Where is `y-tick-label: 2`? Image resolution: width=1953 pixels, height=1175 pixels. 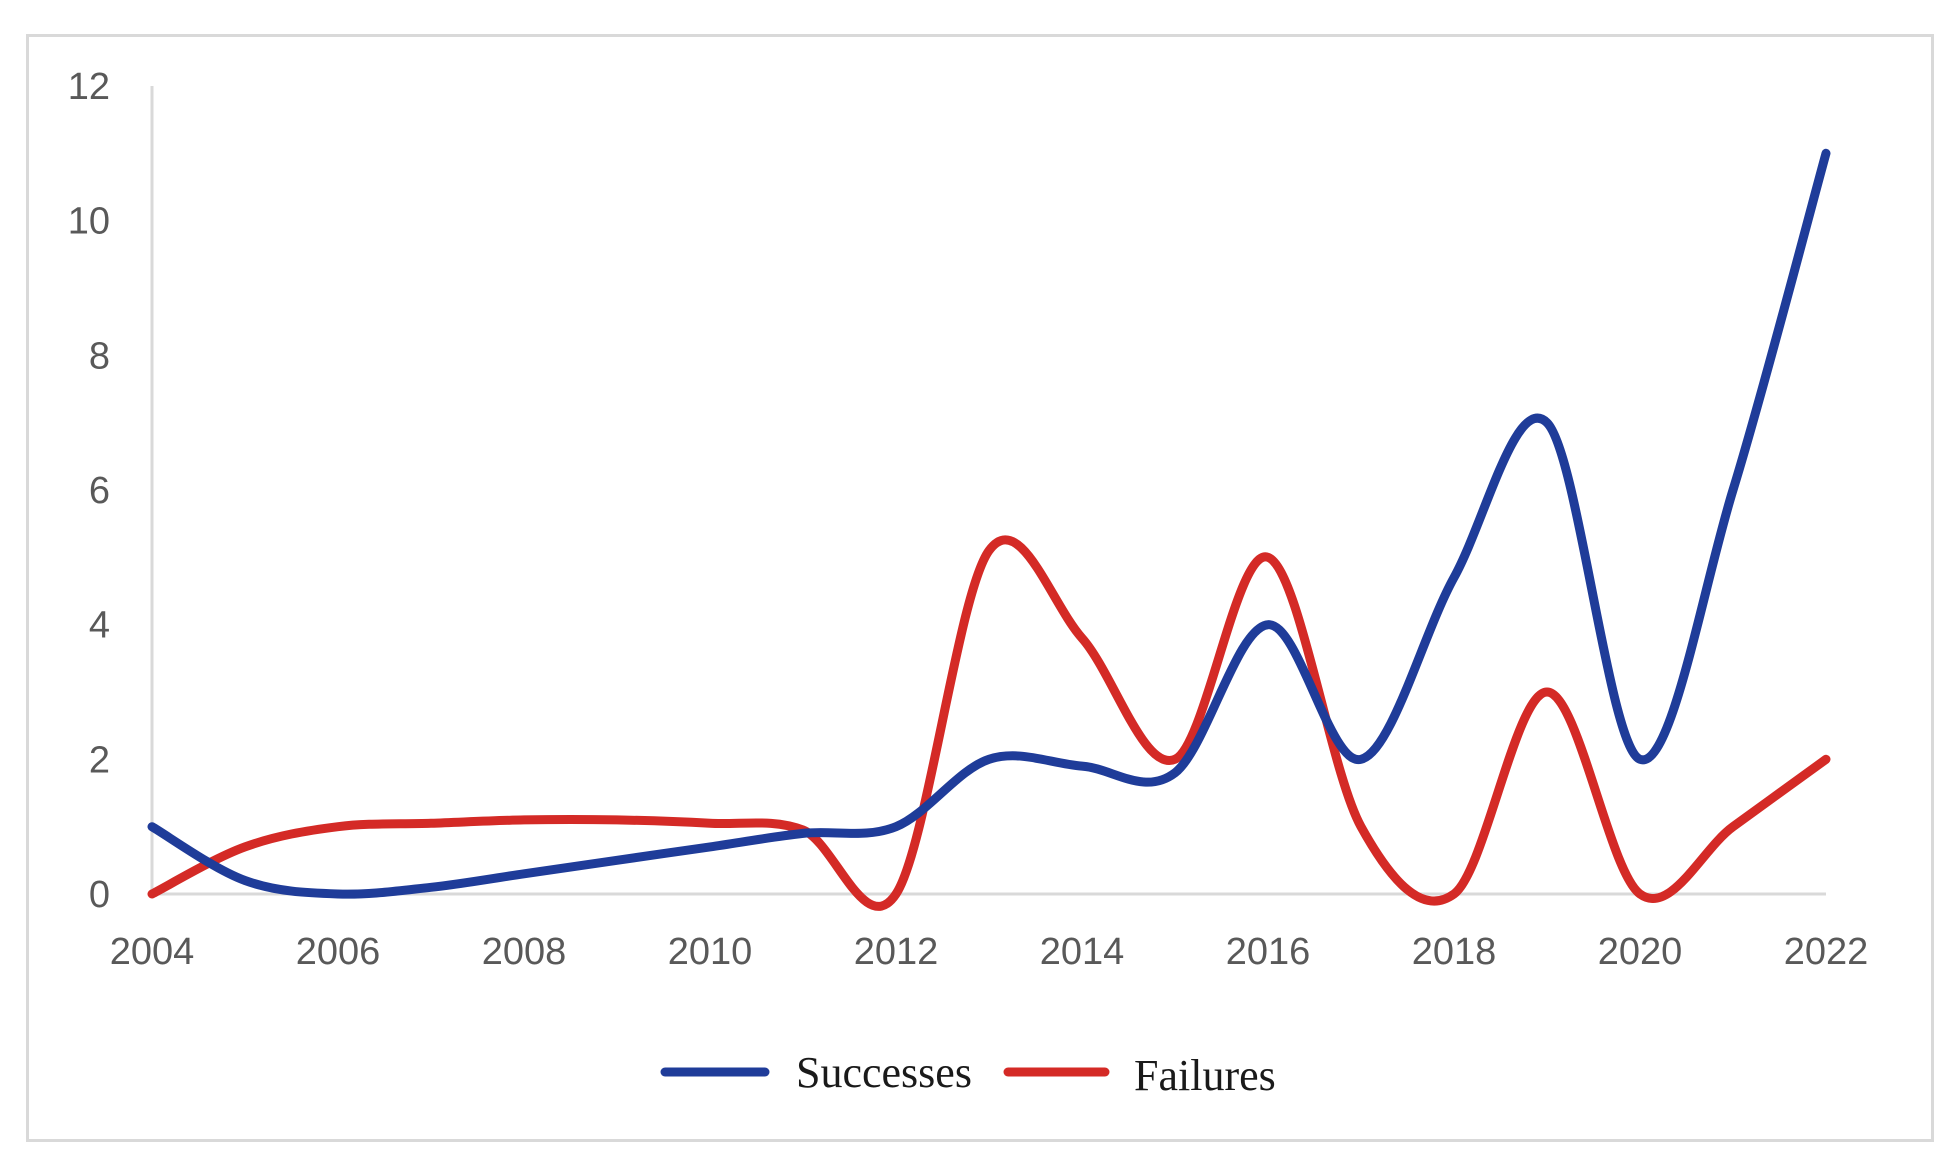 y-tick-label: 2 is located at coordinates (99, 760).